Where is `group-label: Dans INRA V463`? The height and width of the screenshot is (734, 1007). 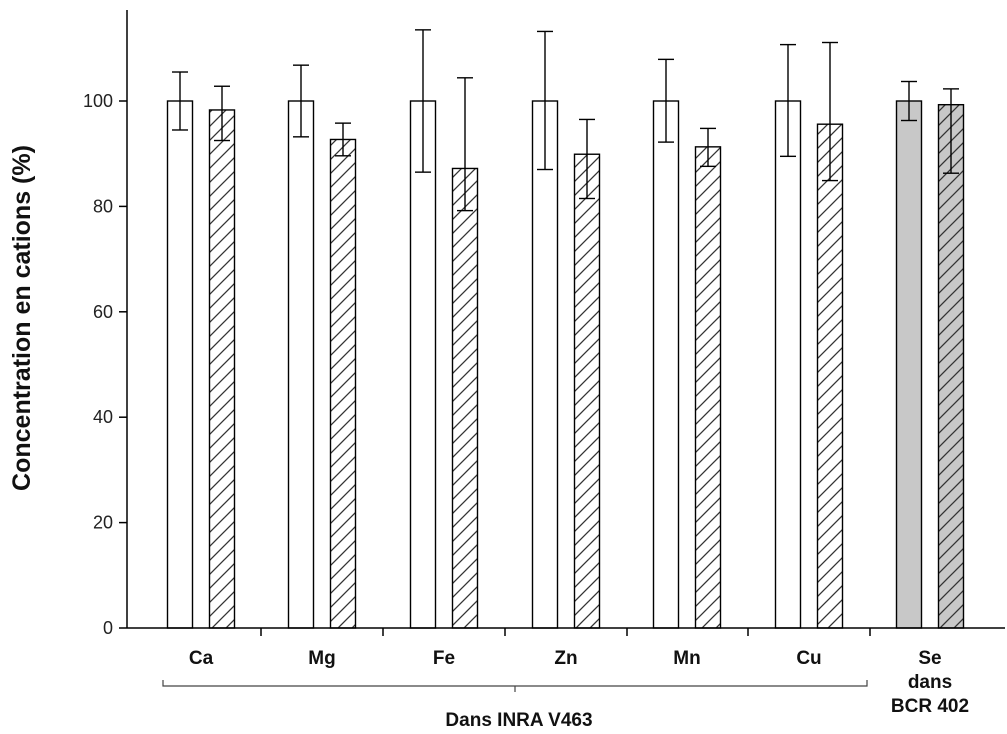 group-label: Dans INRA V463 is located at coordinates (518, 720).